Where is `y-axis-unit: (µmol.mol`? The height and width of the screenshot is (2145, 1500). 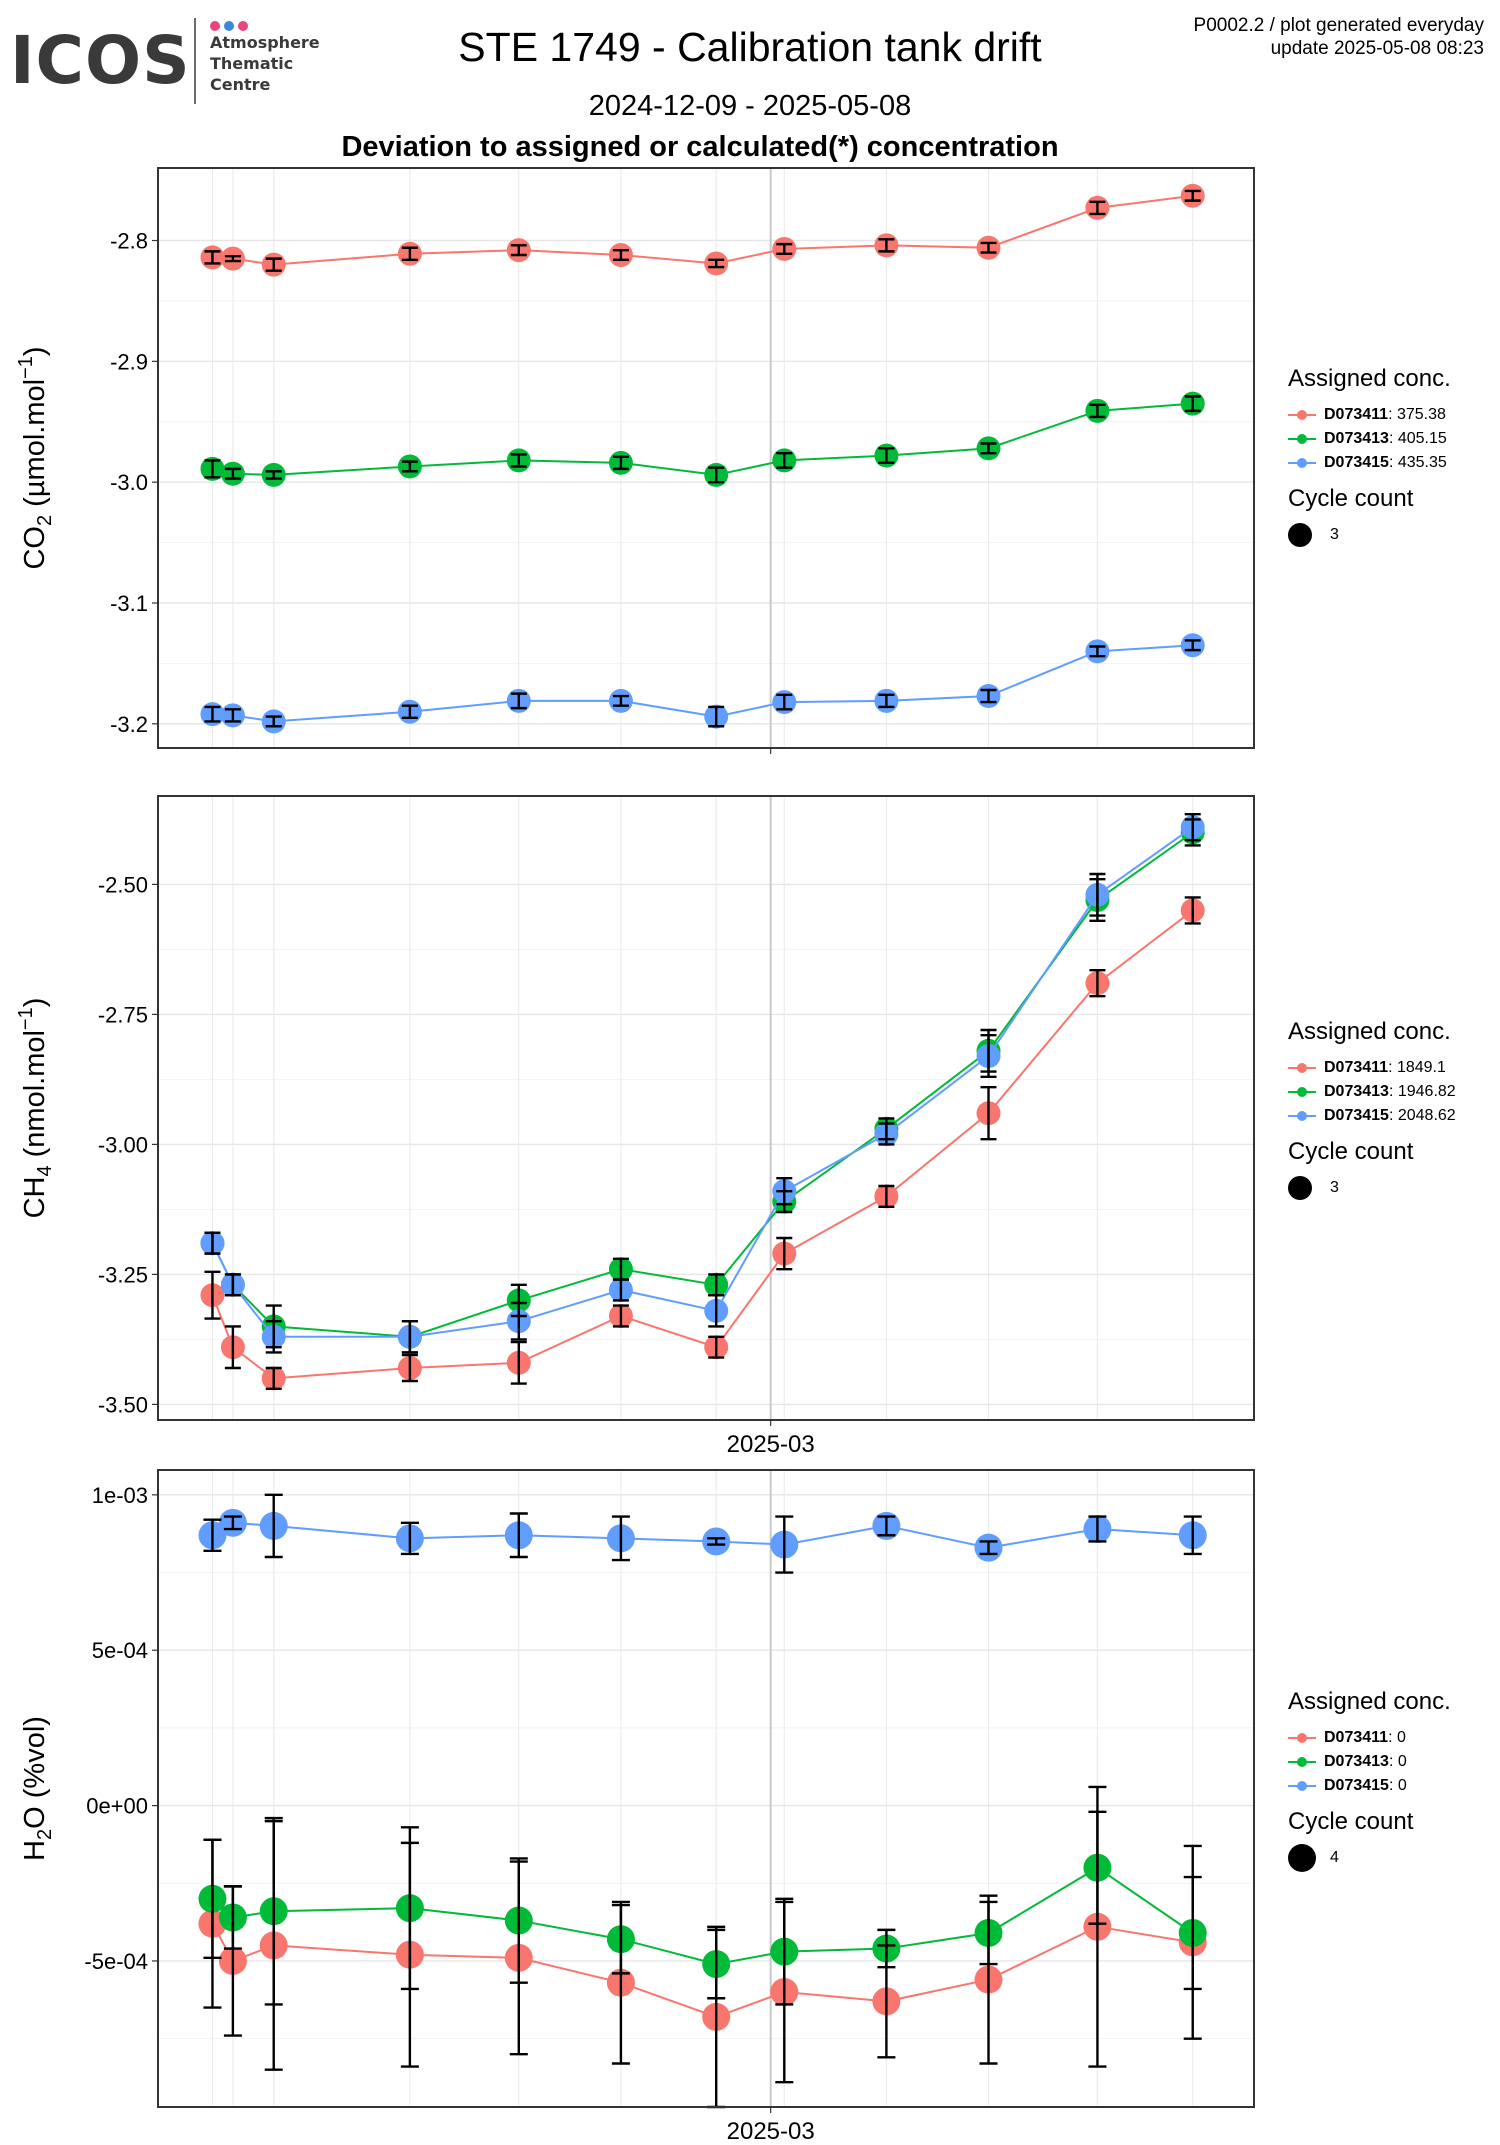
y-axis-unit: (µmol.mol is located at coordinates (35, 447).